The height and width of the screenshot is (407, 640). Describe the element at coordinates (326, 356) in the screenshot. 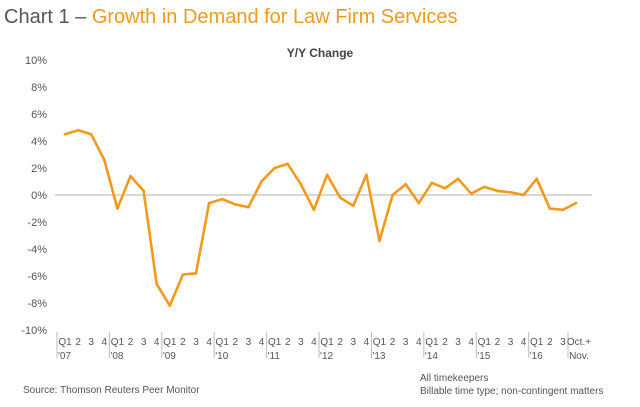

I see `x-year-label: '12` at that location.